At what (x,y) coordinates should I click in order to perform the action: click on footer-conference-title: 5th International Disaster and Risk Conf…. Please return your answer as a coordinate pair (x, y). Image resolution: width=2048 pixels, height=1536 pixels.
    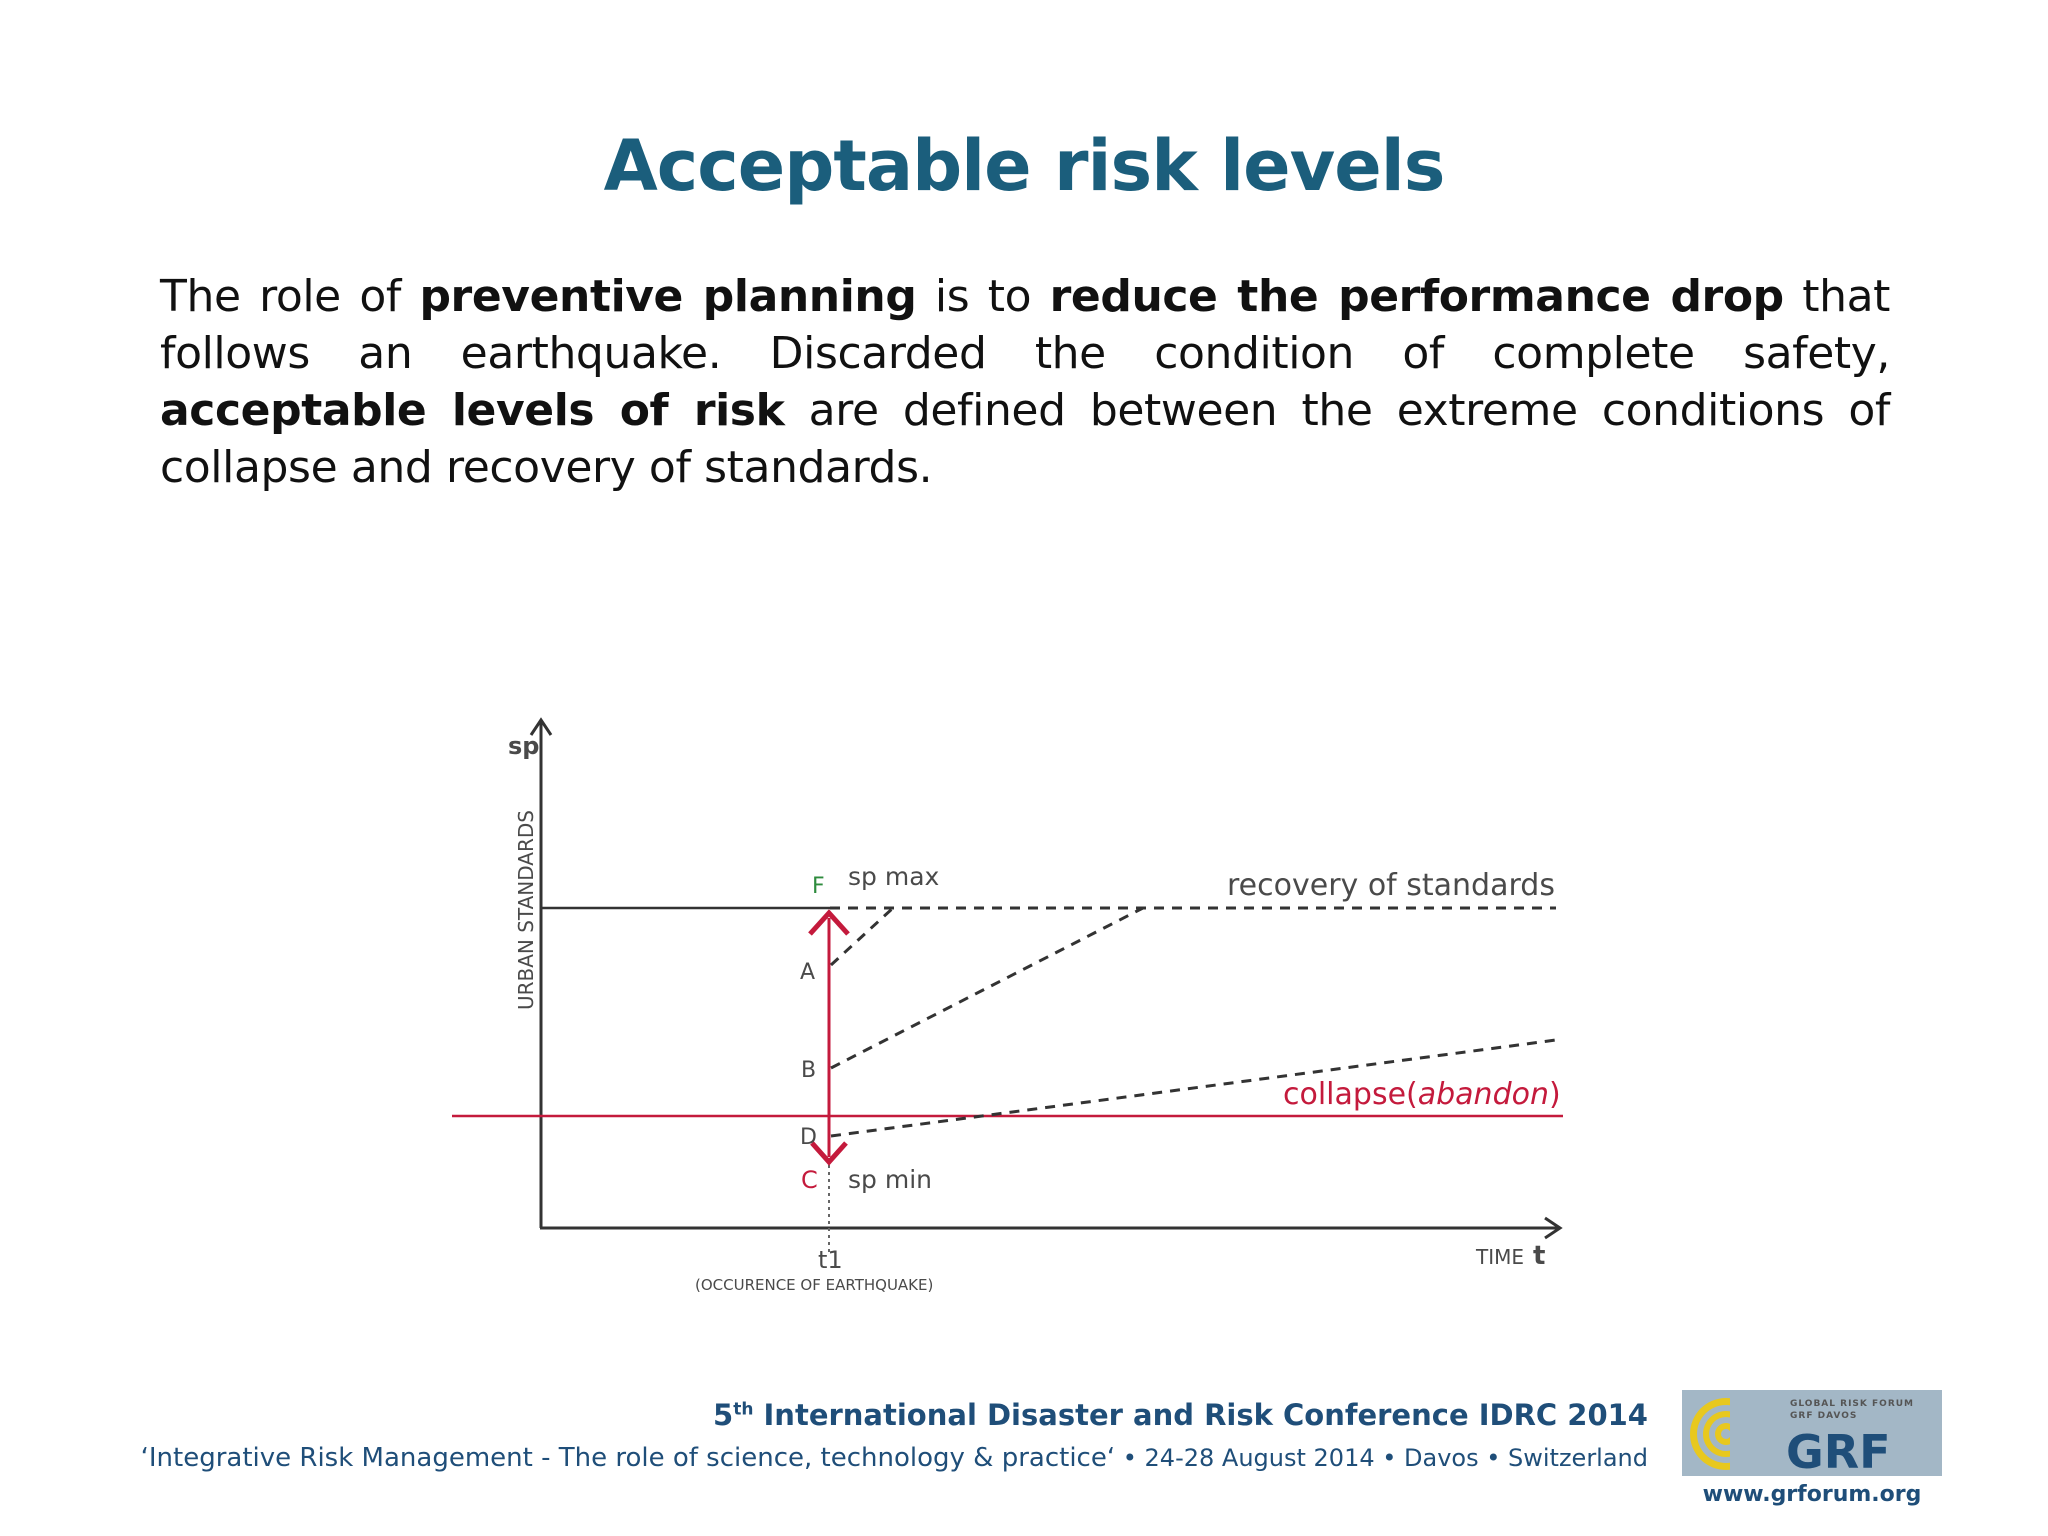
    Looking at the image, I should click on (1180, 1415).